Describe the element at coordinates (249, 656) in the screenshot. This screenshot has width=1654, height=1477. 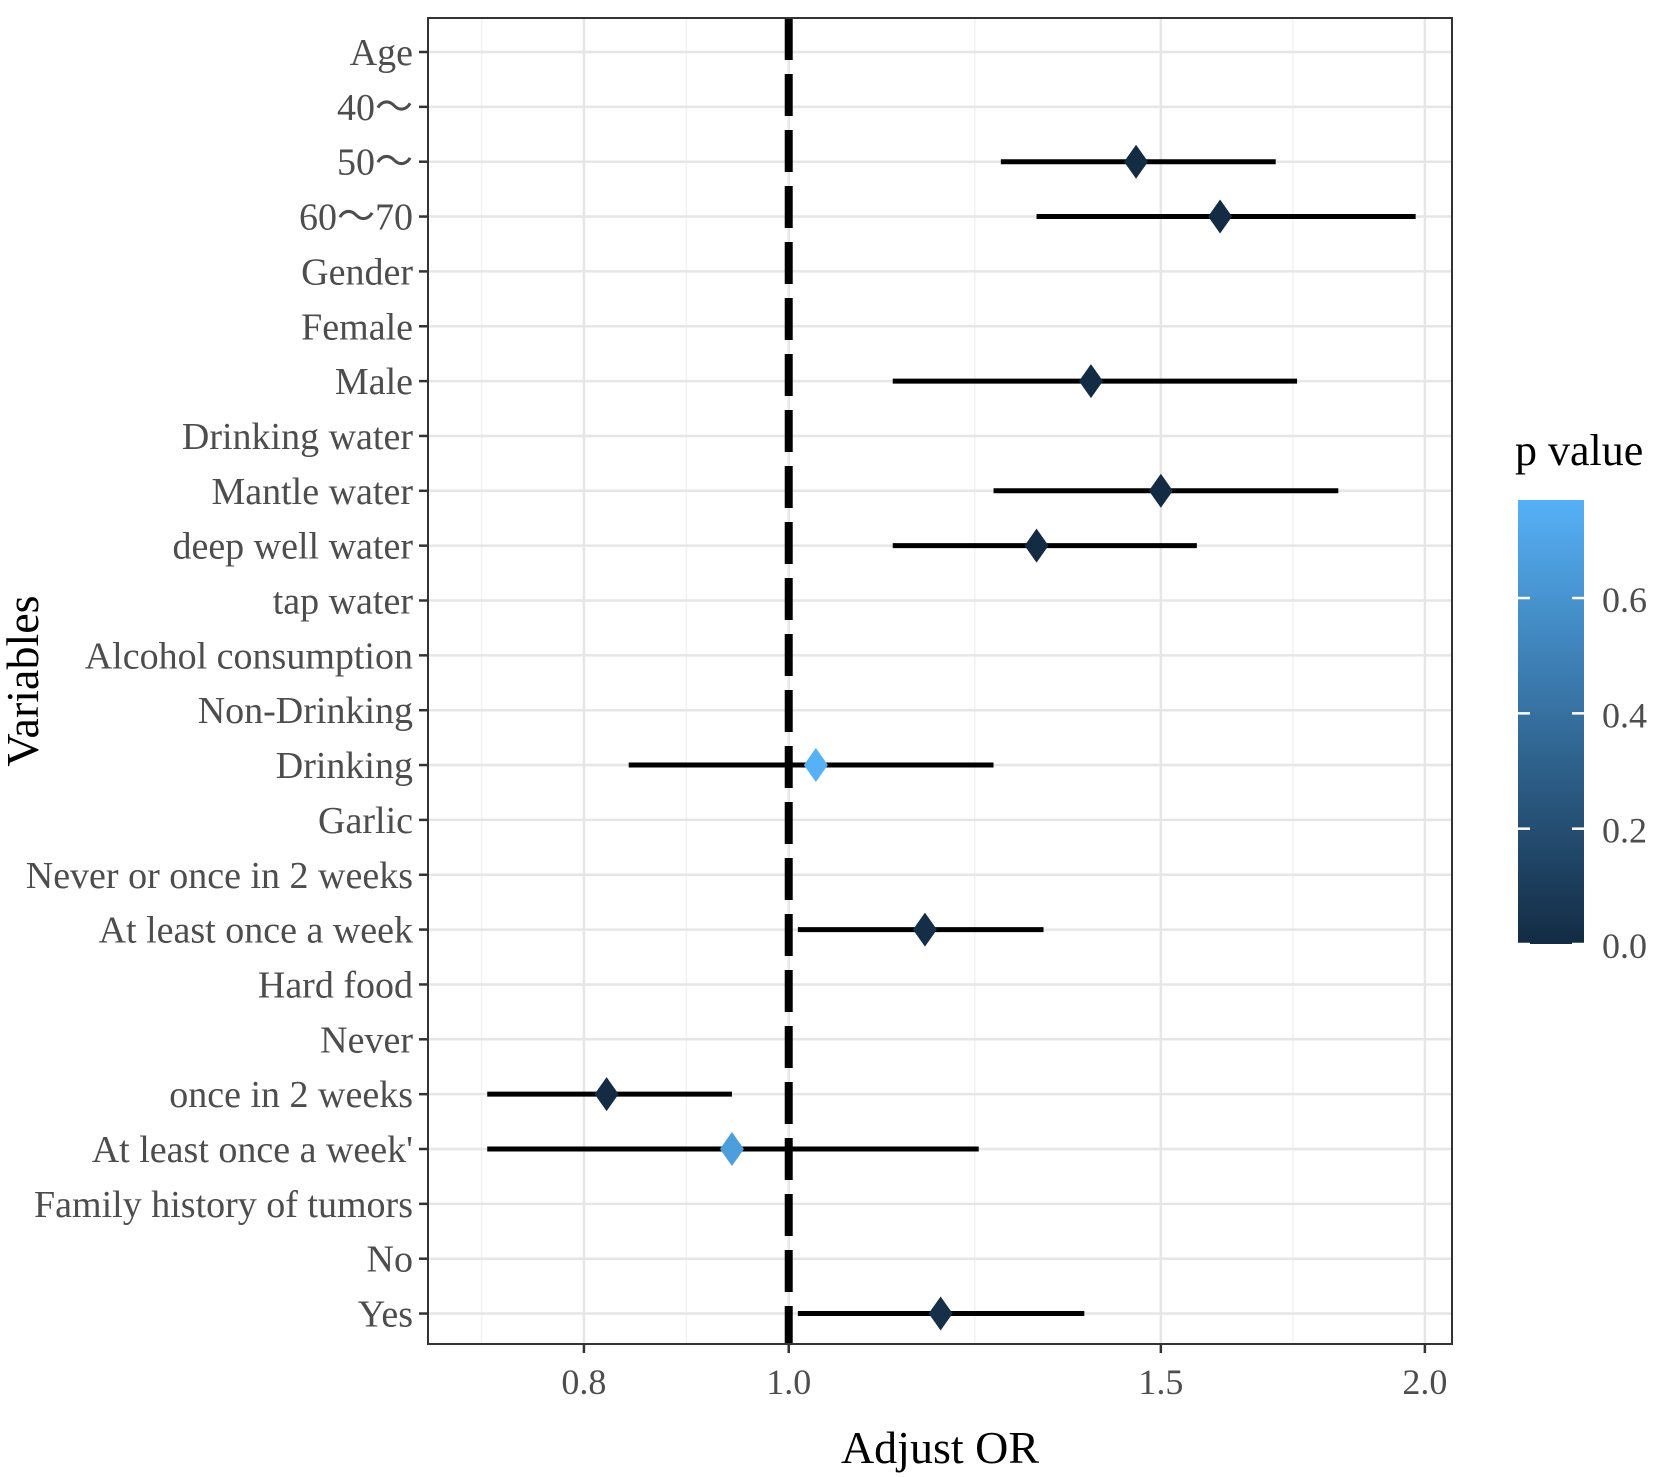
I see `y-tick-label: Alcohol consumption` at that location.